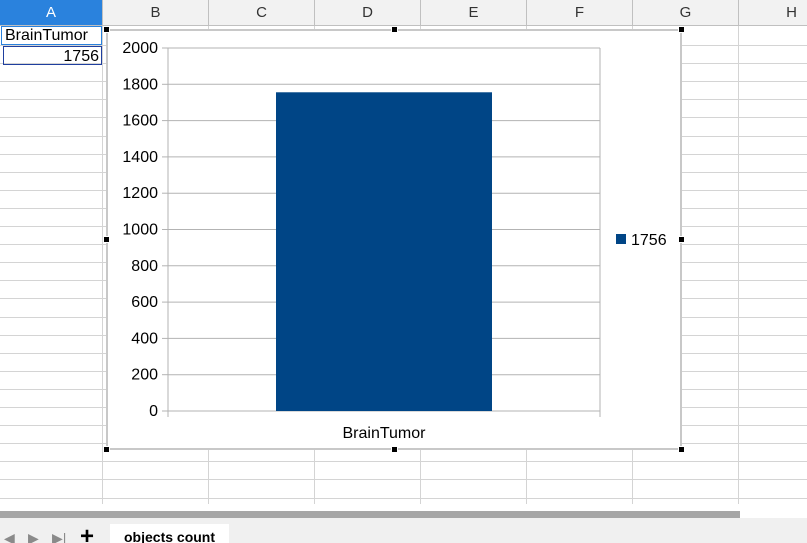  I want to click on y-tick-label: 1000, so click(140, 230).